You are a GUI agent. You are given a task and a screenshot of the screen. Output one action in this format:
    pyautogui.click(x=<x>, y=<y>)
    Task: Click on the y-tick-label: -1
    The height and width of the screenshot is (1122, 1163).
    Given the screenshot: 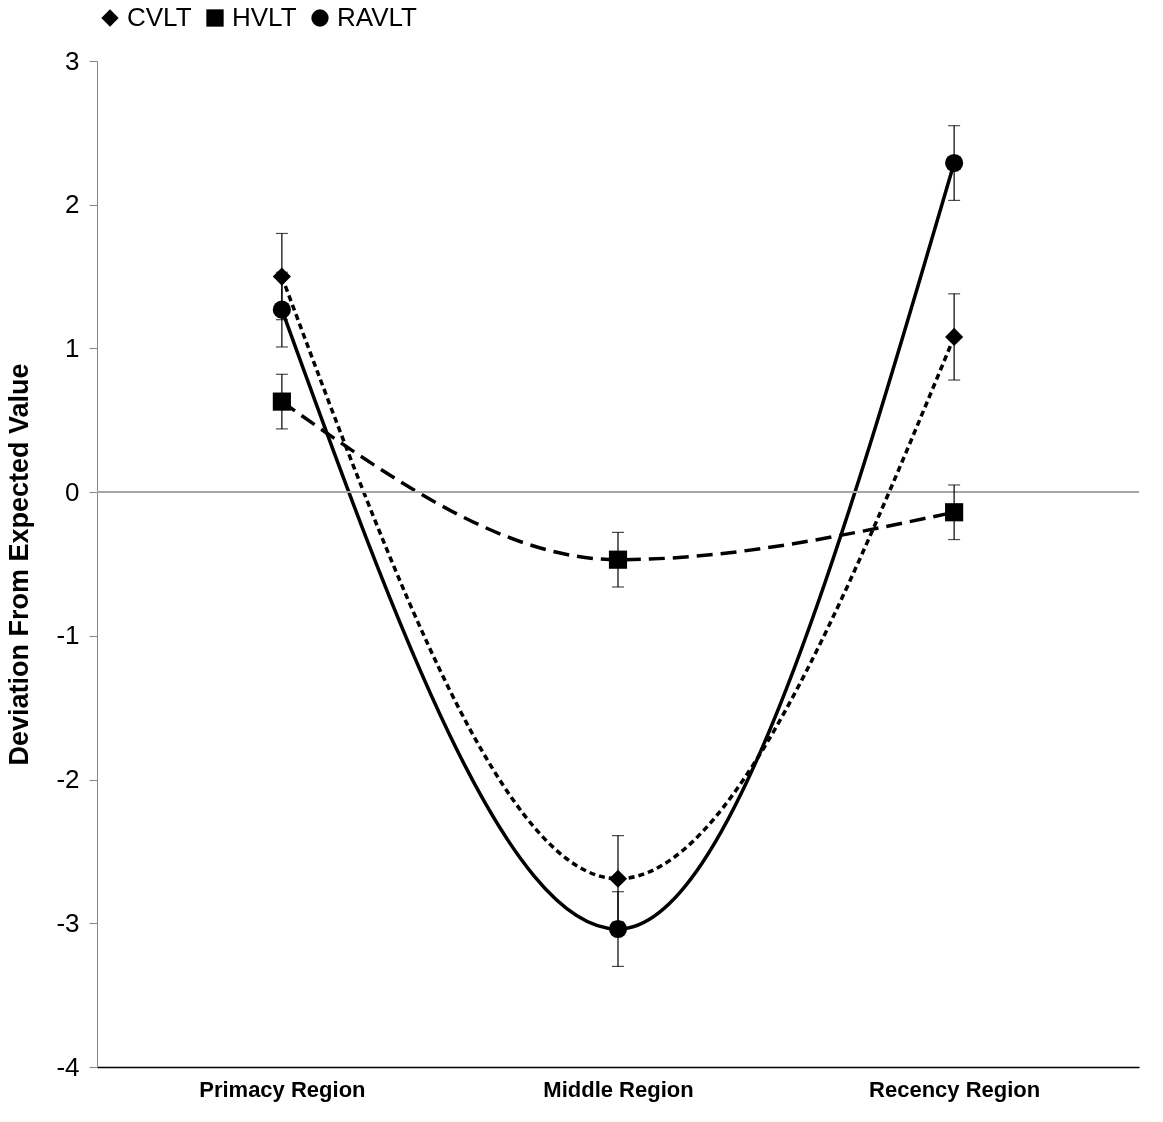 What is the action you would take?
    pyautogui.click(x=68, y=635)
    